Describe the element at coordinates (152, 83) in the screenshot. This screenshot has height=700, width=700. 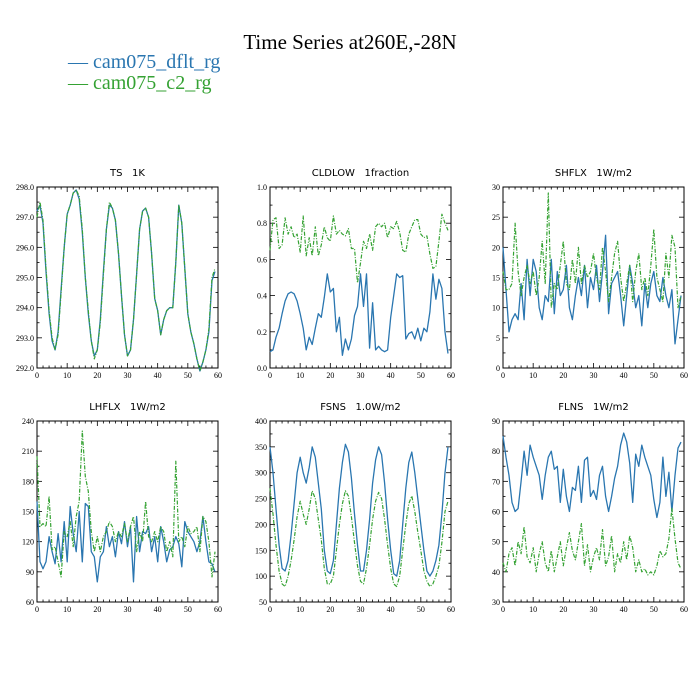
I see `legend-label-c2: cam075_c2_rg` at that location.